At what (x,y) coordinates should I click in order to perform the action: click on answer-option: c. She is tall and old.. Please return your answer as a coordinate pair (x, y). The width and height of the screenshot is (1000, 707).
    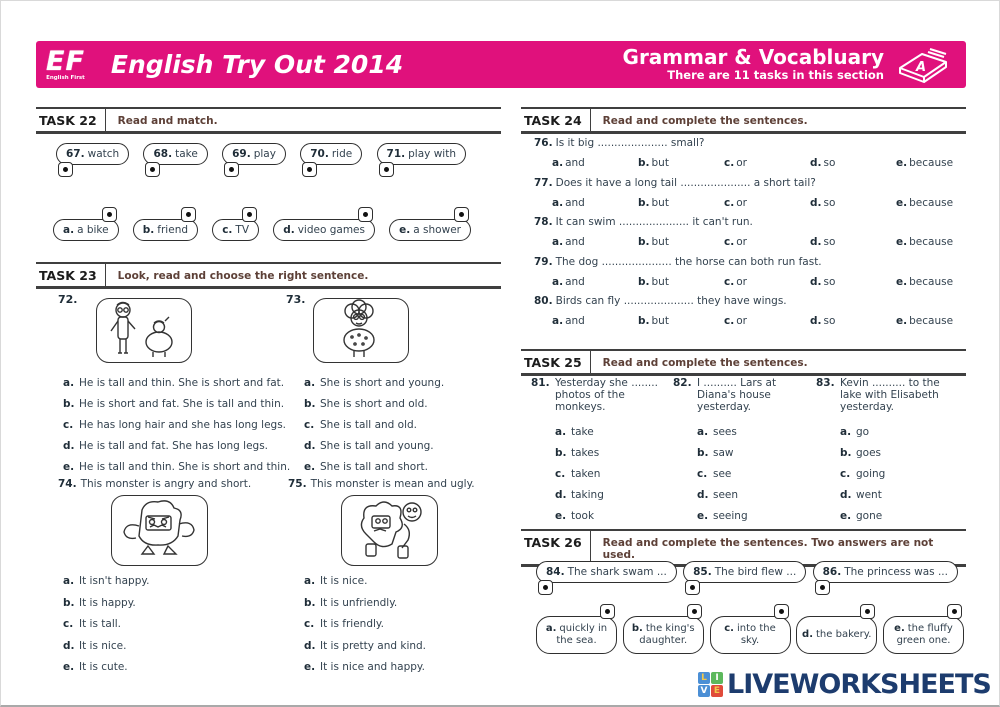
    Looking at the image, I should click on (404, 425).